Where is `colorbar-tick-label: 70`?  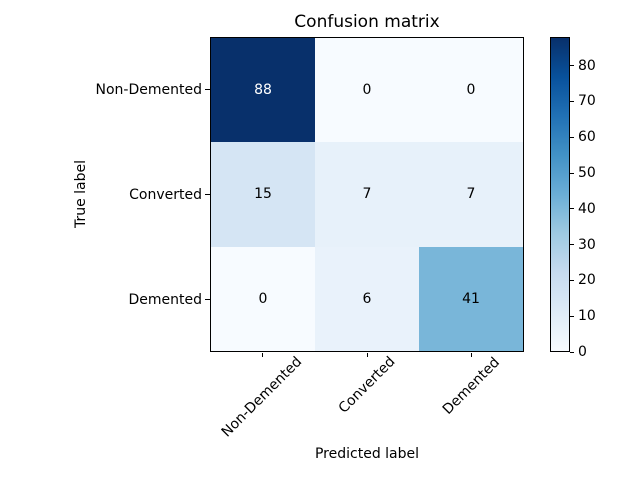
colorbar-tick-label: 70 is located at coordinates (587, 101).